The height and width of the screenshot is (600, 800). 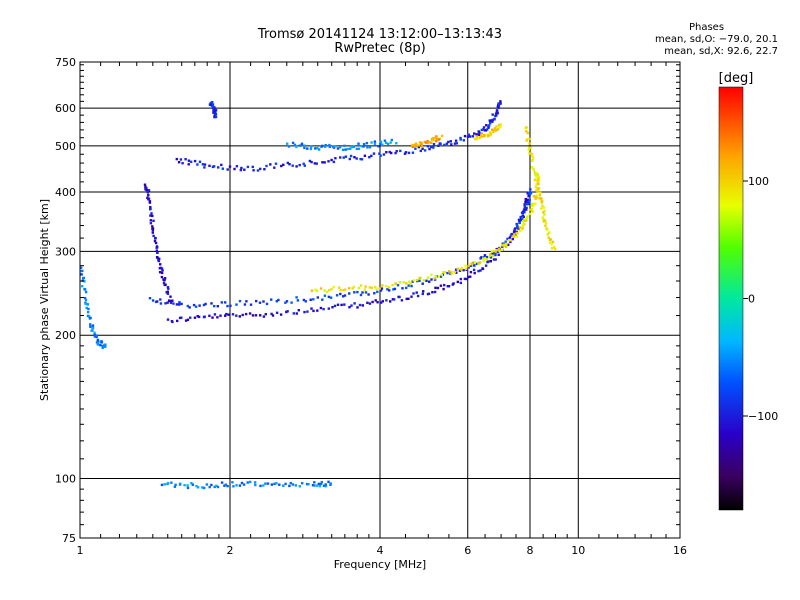 I want to click on x-tick-label: 4, so click(x=380, y=550).